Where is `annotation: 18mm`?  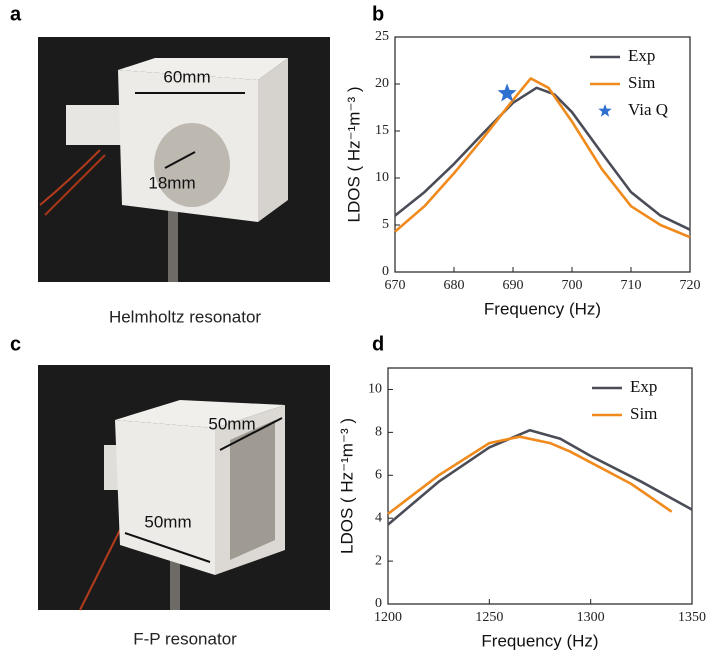 annotation: 18mm is located at coordinates (171, 182).